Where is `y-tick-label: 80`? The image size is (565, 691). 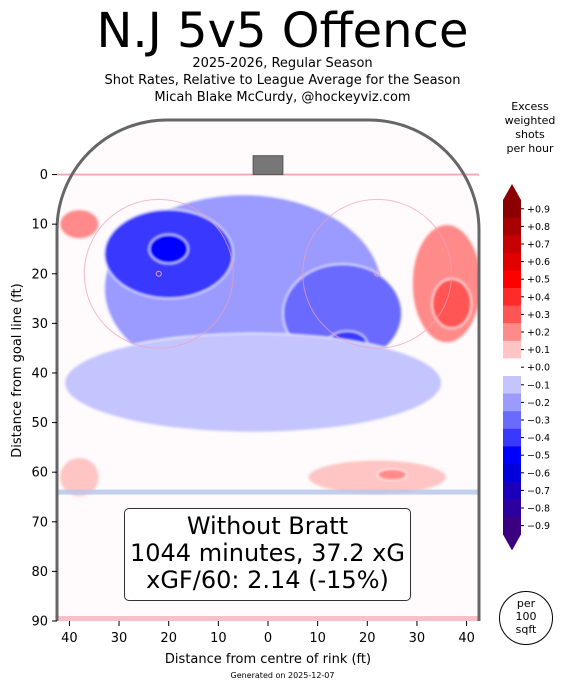 y-tick-label: 80 is located at coordinates (39, 572).